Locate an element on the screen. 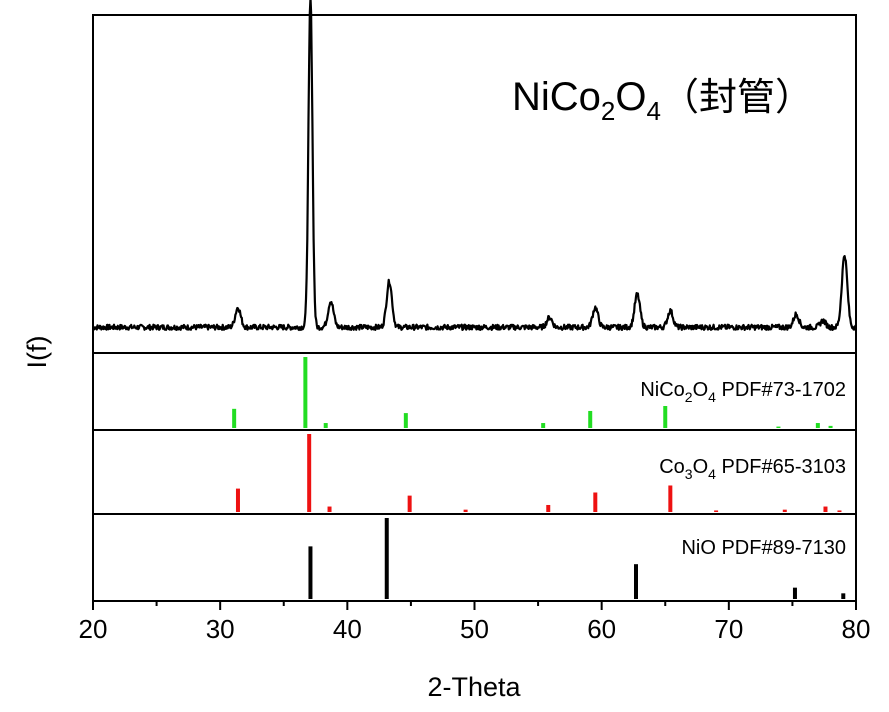 The image size is (889, 712). ref-label-nio: NiO PDF#89-7130 is located at coordinates (763, 548).